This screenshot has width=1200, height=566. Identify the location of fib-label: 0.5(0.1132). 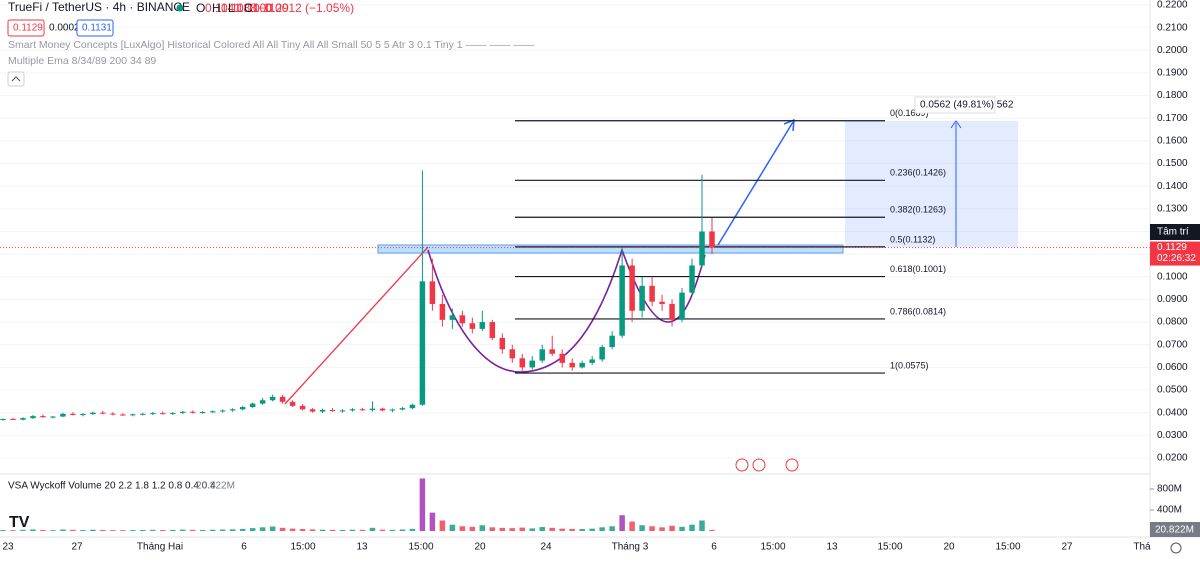
(912, 239).